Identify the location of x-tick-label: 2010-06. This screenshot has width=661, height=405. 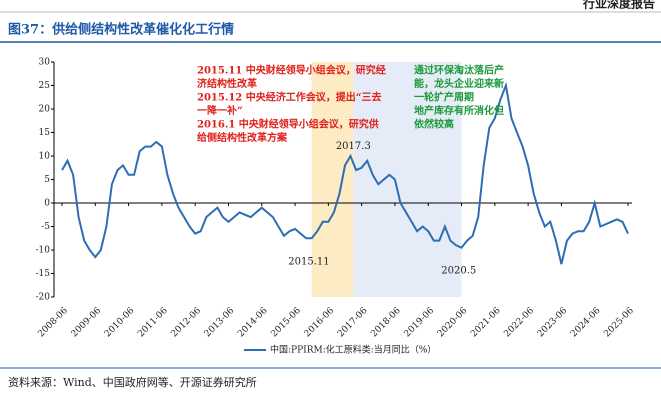
(120, 323).